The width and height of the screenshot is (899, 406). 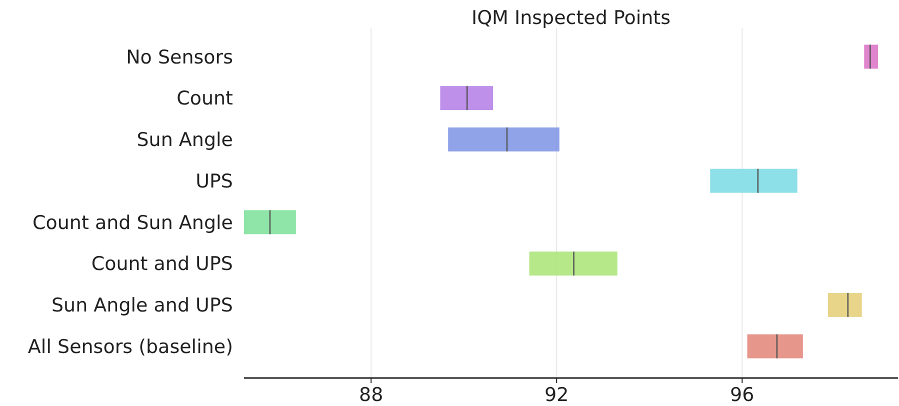 What do you see at coordinates (214, 181) in the screenshot?
I see `y-tick-label: UPS` at bounding box center [214, 181].